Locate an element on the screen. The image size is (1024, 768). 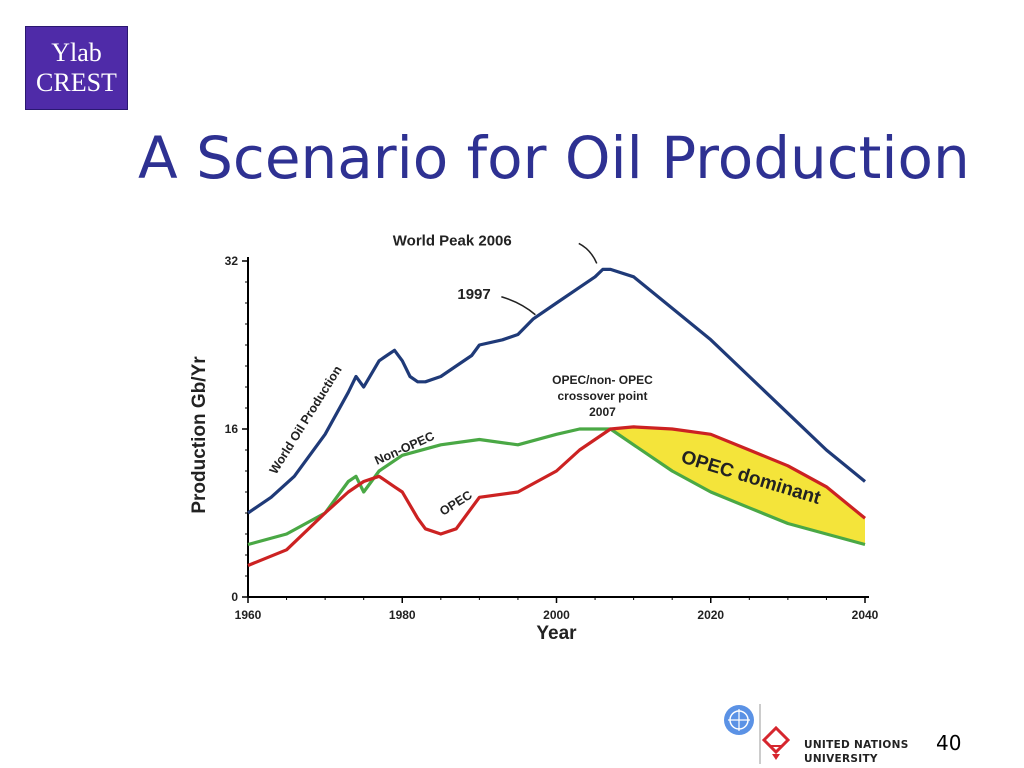
x-tick-label: 1960 is located at coordinates (248, 615).